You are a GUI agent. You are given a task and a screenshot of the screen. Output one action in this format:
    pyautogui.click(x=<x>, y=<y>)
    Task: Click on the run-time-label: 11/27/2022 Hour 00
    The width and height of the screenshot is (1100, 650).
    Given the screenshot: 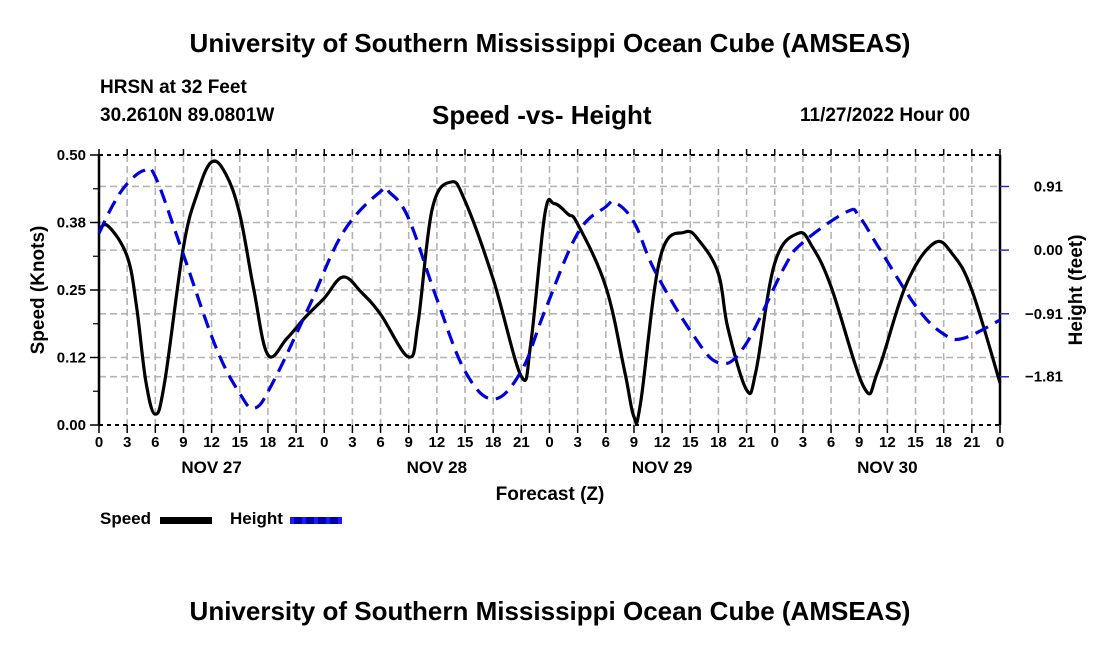 What is the action you would take?
    pyautogui.click(x=885, y=115)
    